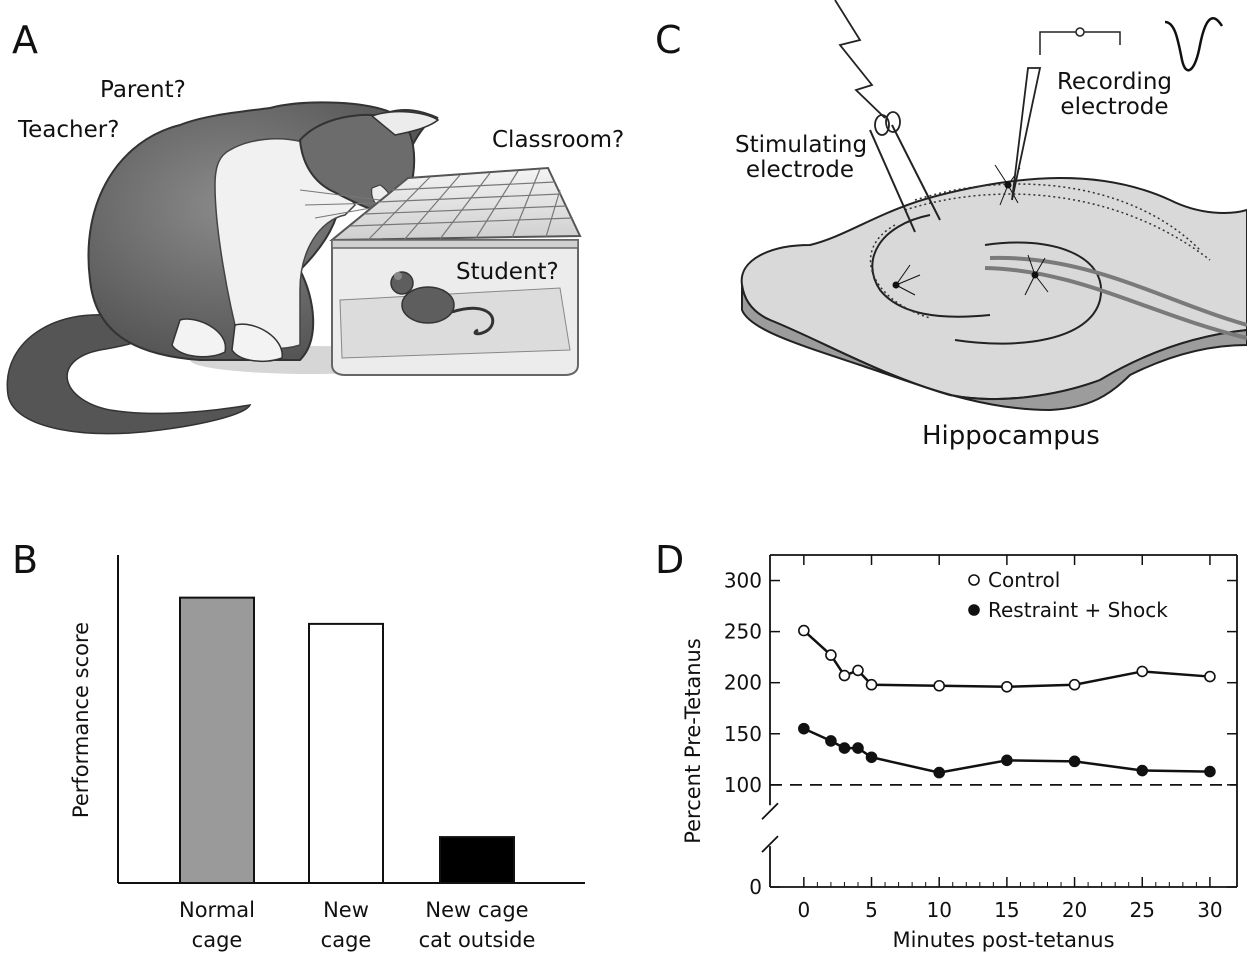  I want to click on y-axis-label: Performance score, so click(81, 720).